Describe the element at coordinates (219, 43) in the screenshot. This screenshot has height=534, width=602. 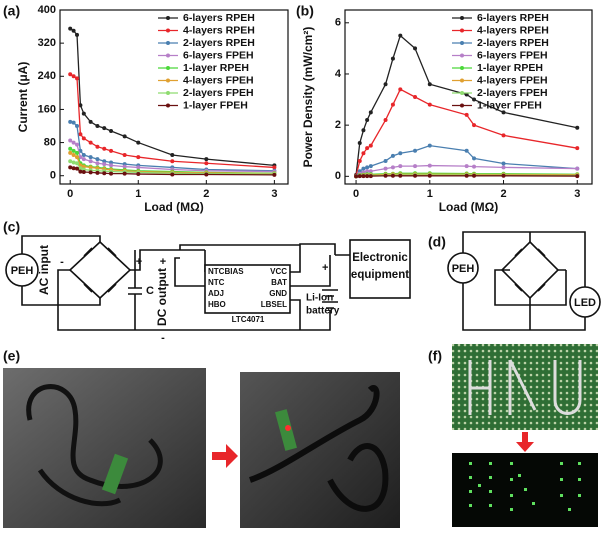
I see `legend-label: 2-layers RPEH` at that location.